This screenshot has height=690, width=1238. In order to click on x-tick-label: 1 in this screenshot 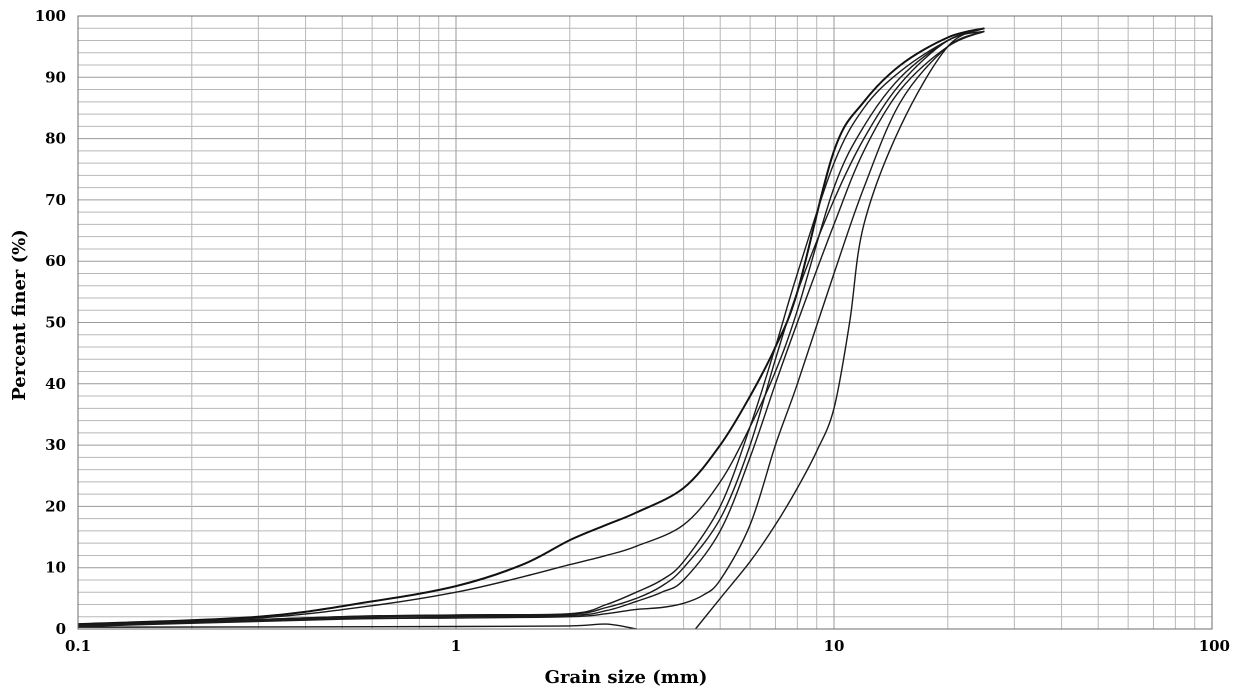, I will do `click(456, 646)`.